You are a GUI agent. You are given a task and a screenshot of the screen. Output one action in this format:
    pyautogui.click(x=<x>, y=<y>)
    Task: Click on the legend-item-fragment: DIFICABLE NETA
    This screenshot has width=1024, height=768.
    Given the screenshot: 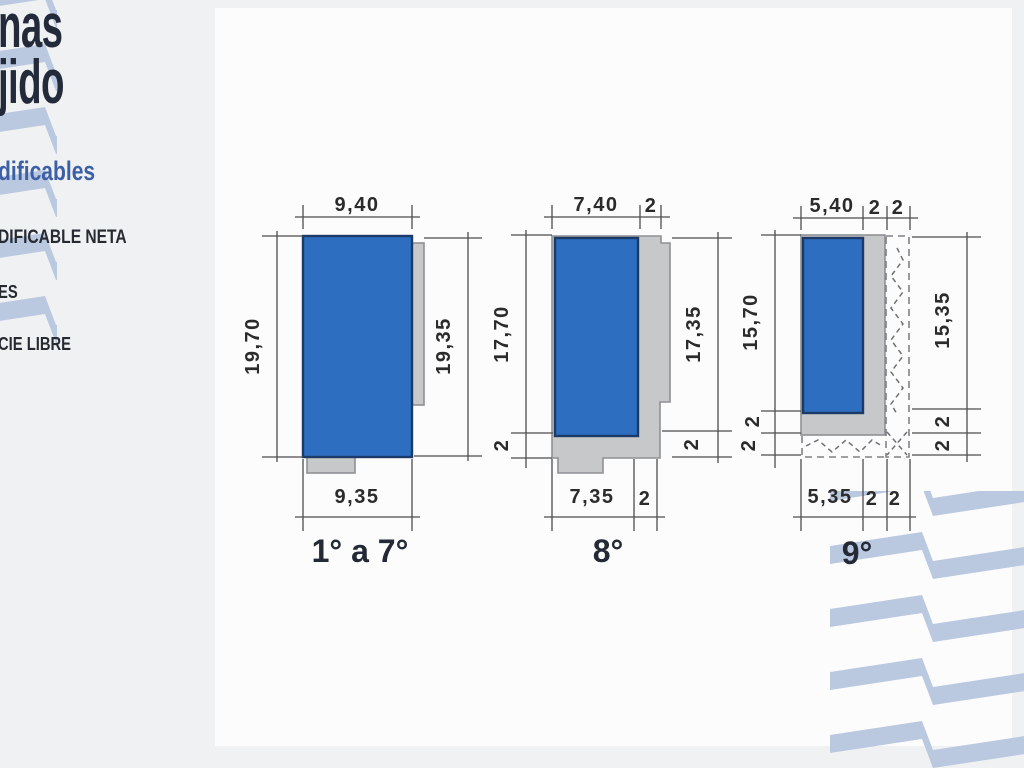 What is the action you would take?
    pyautogui.click(x=63, y=237)
    